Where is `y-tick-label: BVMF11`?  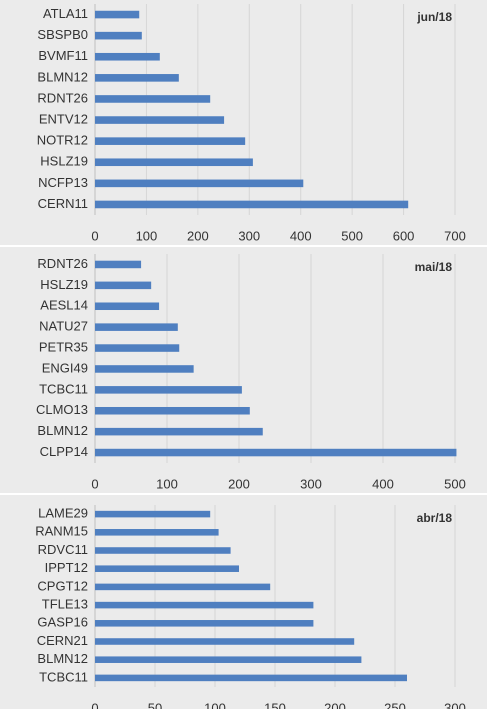
y-tick-label: BVMF11 is located at coordinates (63, 55).